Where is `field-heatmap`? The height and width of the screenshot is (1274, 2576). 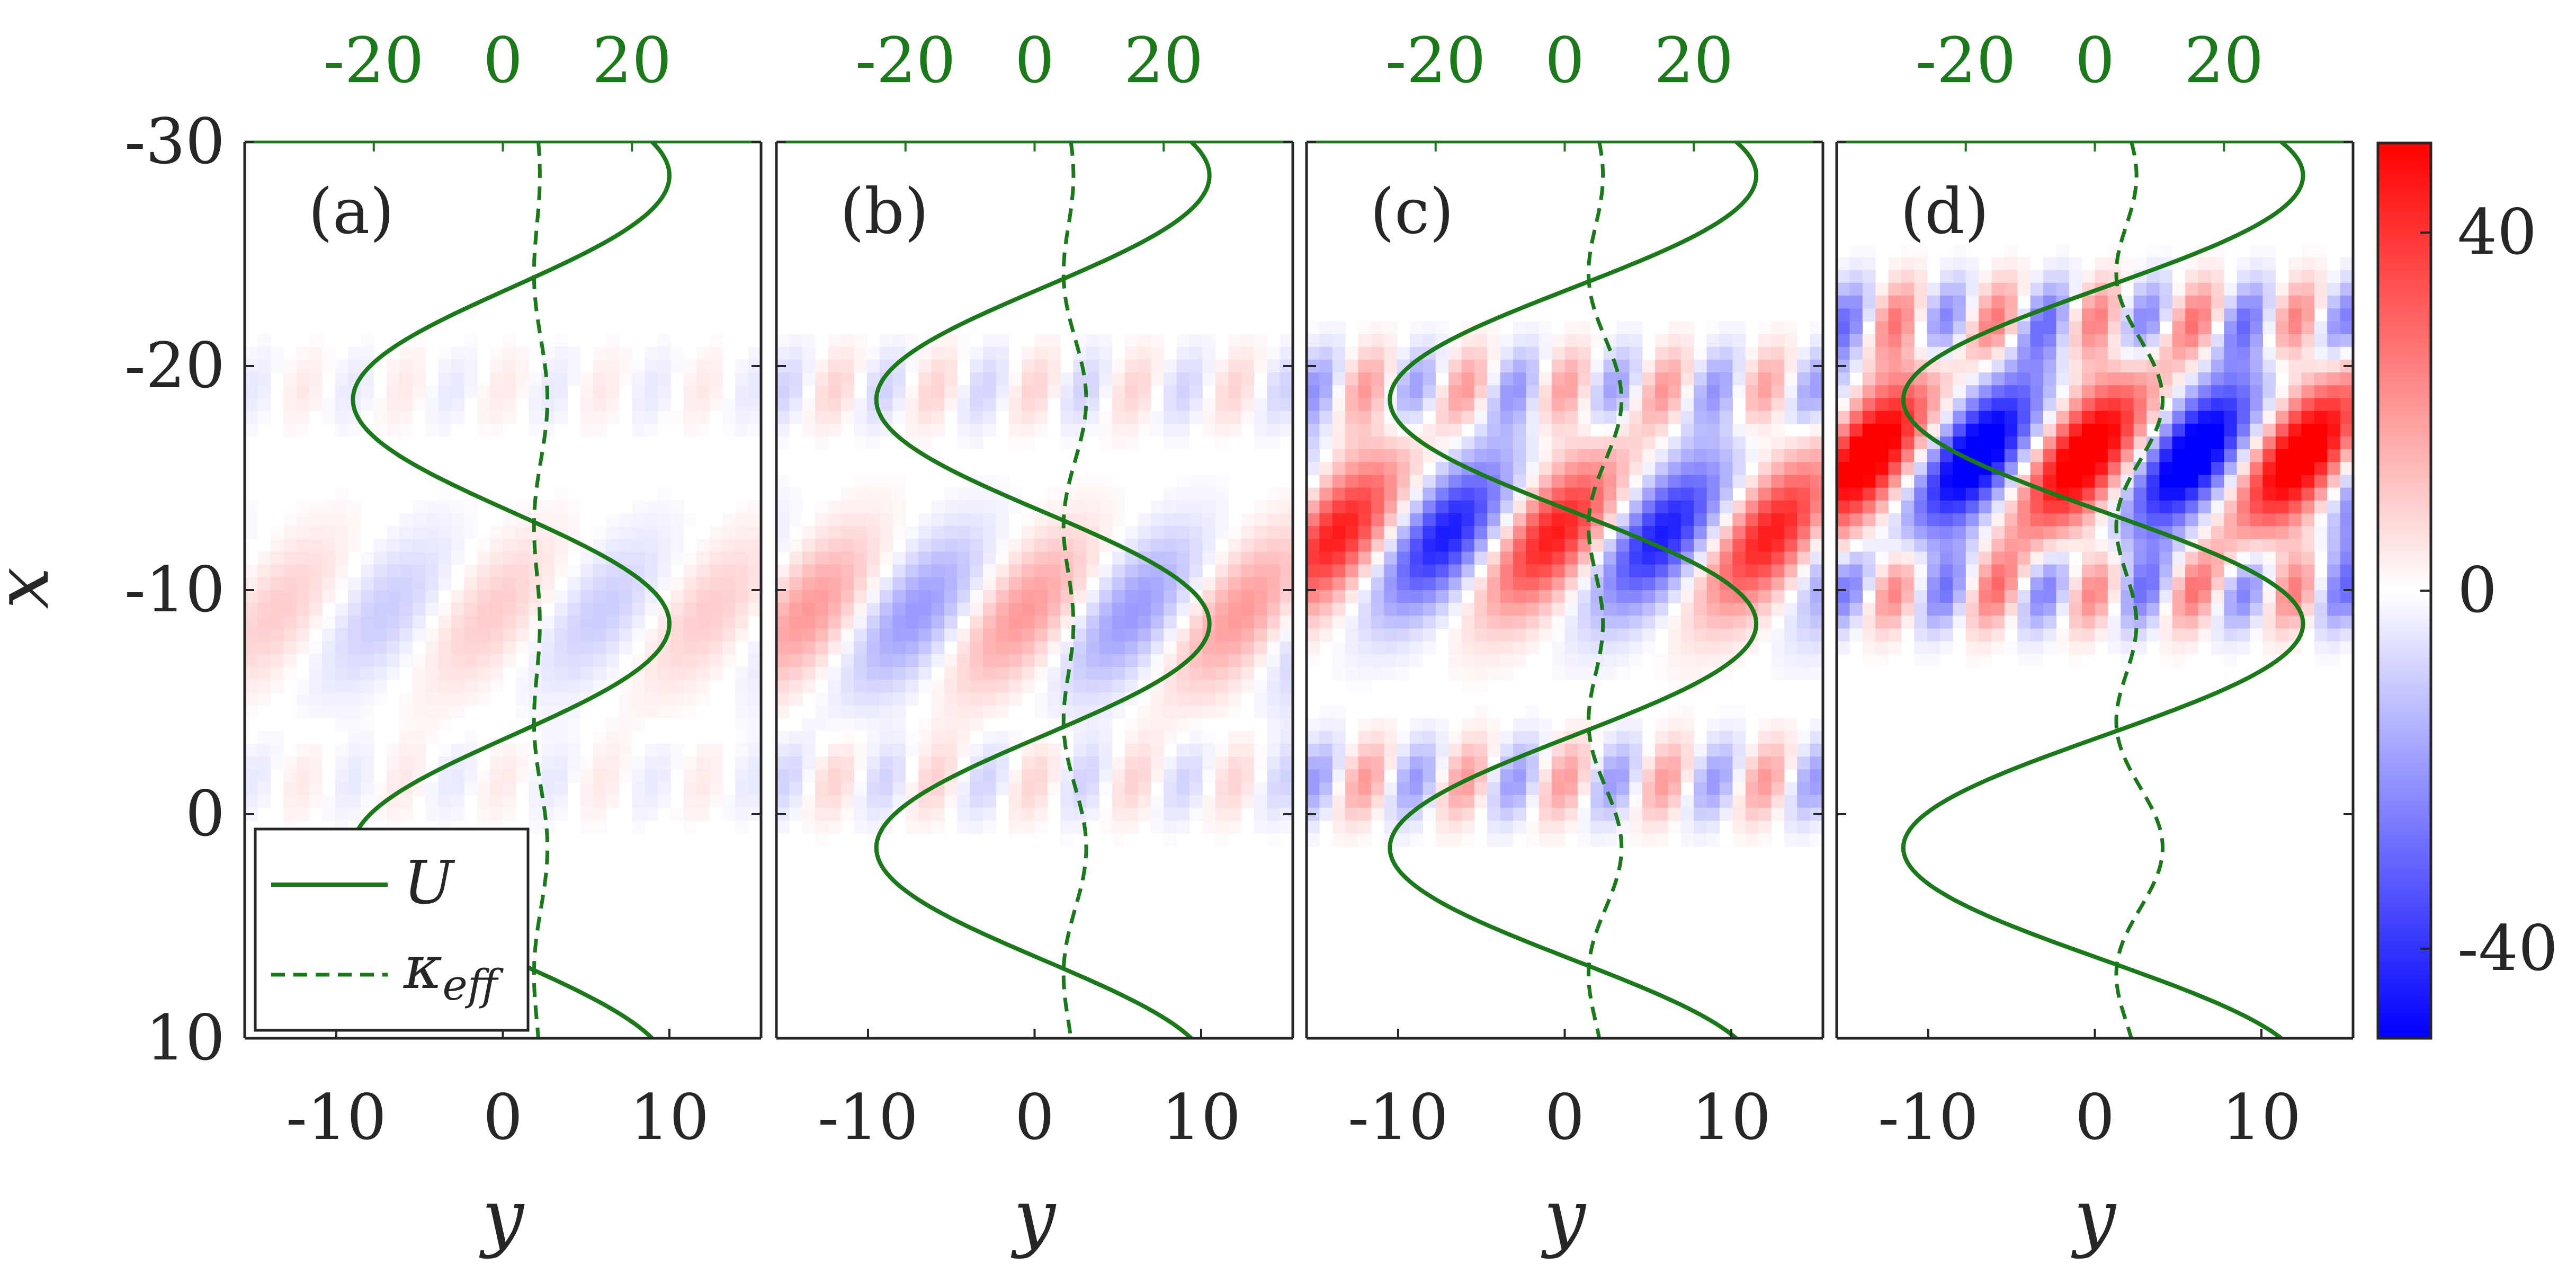
field-heatmap is located at coordinates (1565, 584).